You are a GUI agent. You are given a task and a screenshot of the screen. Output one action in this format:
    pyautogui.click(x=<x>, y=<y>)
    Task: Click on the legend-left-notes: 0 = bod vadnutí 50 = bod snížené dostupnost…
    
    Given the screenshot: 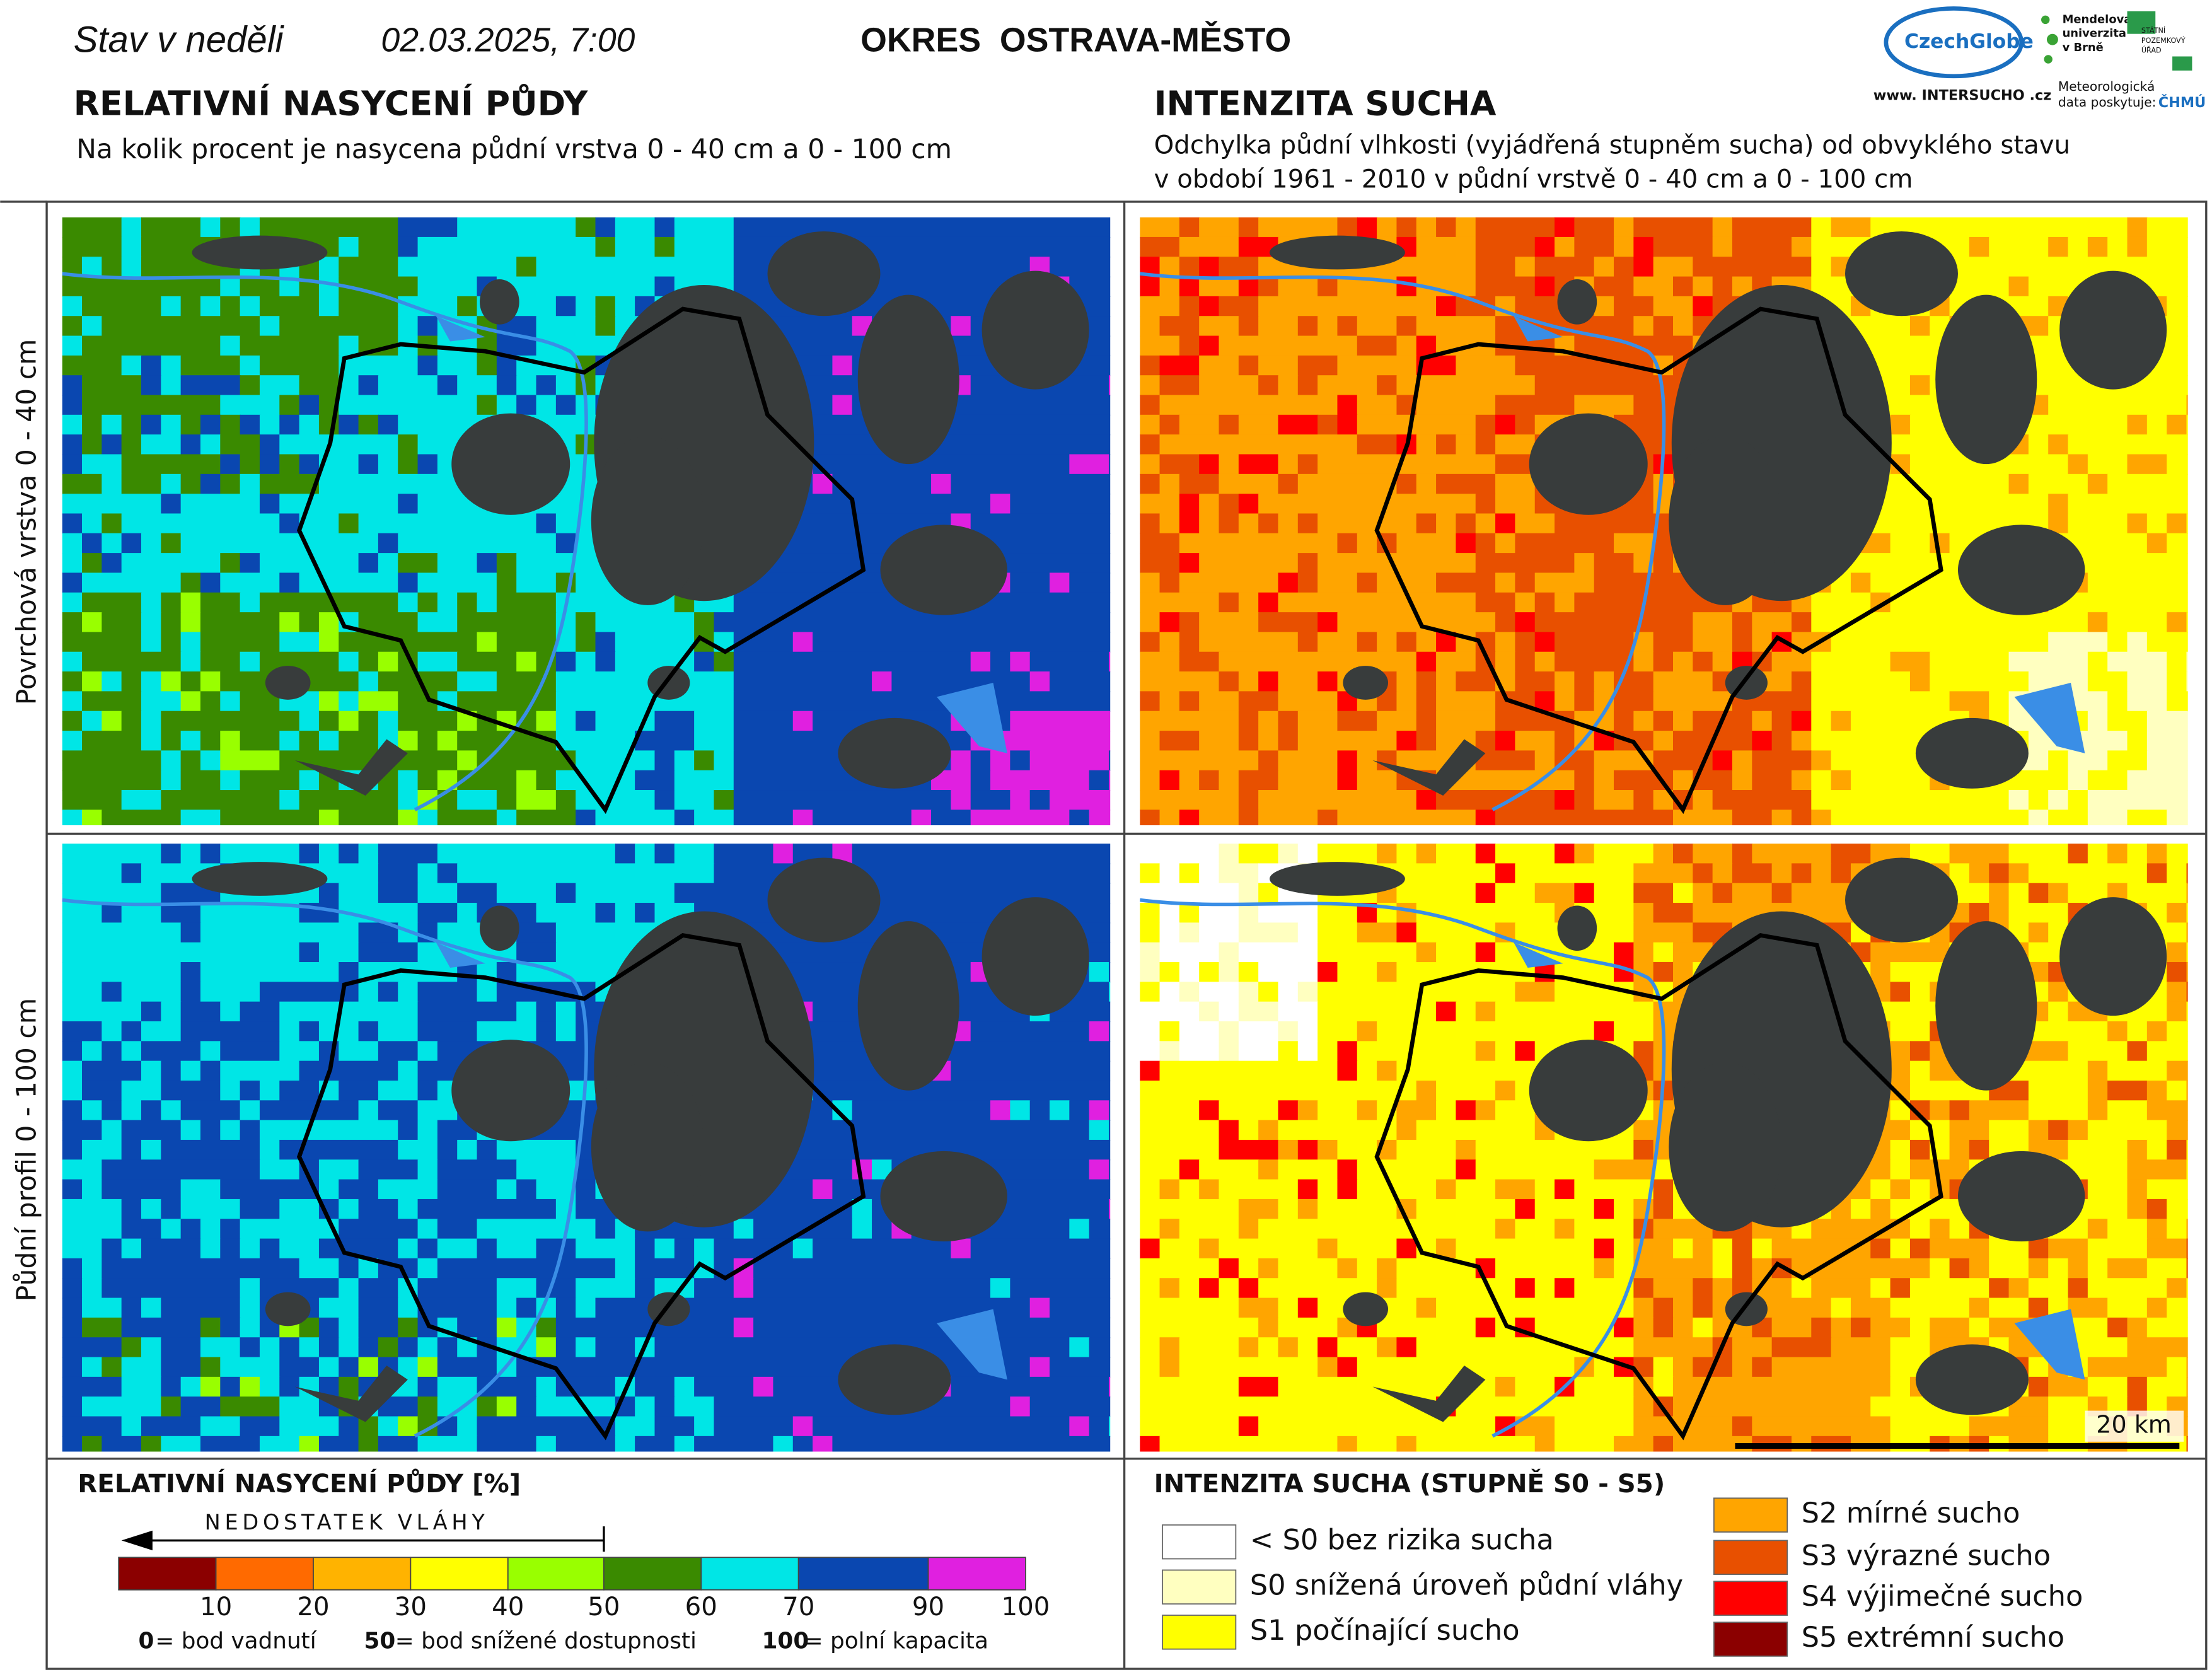 What is the action you would take?
    pyautogui.click(x=563, y=1641)
    